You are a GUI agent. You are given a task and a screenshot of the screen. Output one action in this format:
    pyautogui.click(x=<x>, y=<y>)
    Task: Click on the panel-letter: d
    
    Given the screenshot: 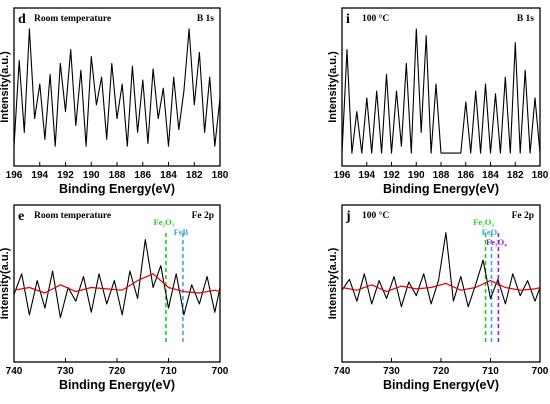 What is the action you would take?
    pyautogui.click(x=22, y=19)
    